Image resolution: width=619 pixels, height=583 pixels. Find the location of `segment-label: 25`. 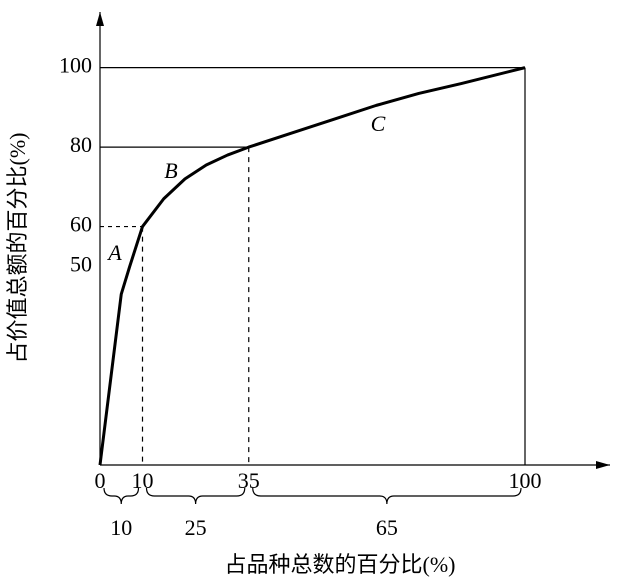

segment-label: 25 is located at coordinates (196, 527).